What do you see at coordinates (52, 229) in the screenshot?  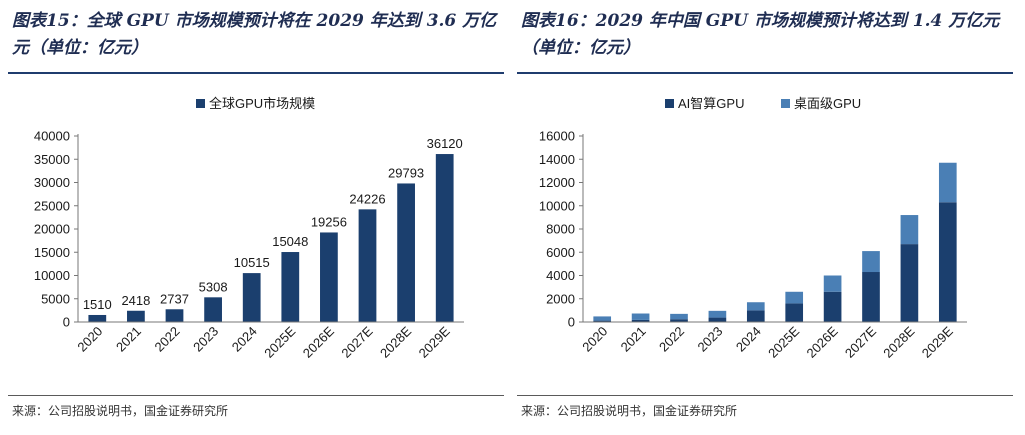 I see `y-tick-label: 20000` at bounding box center [52, 229].